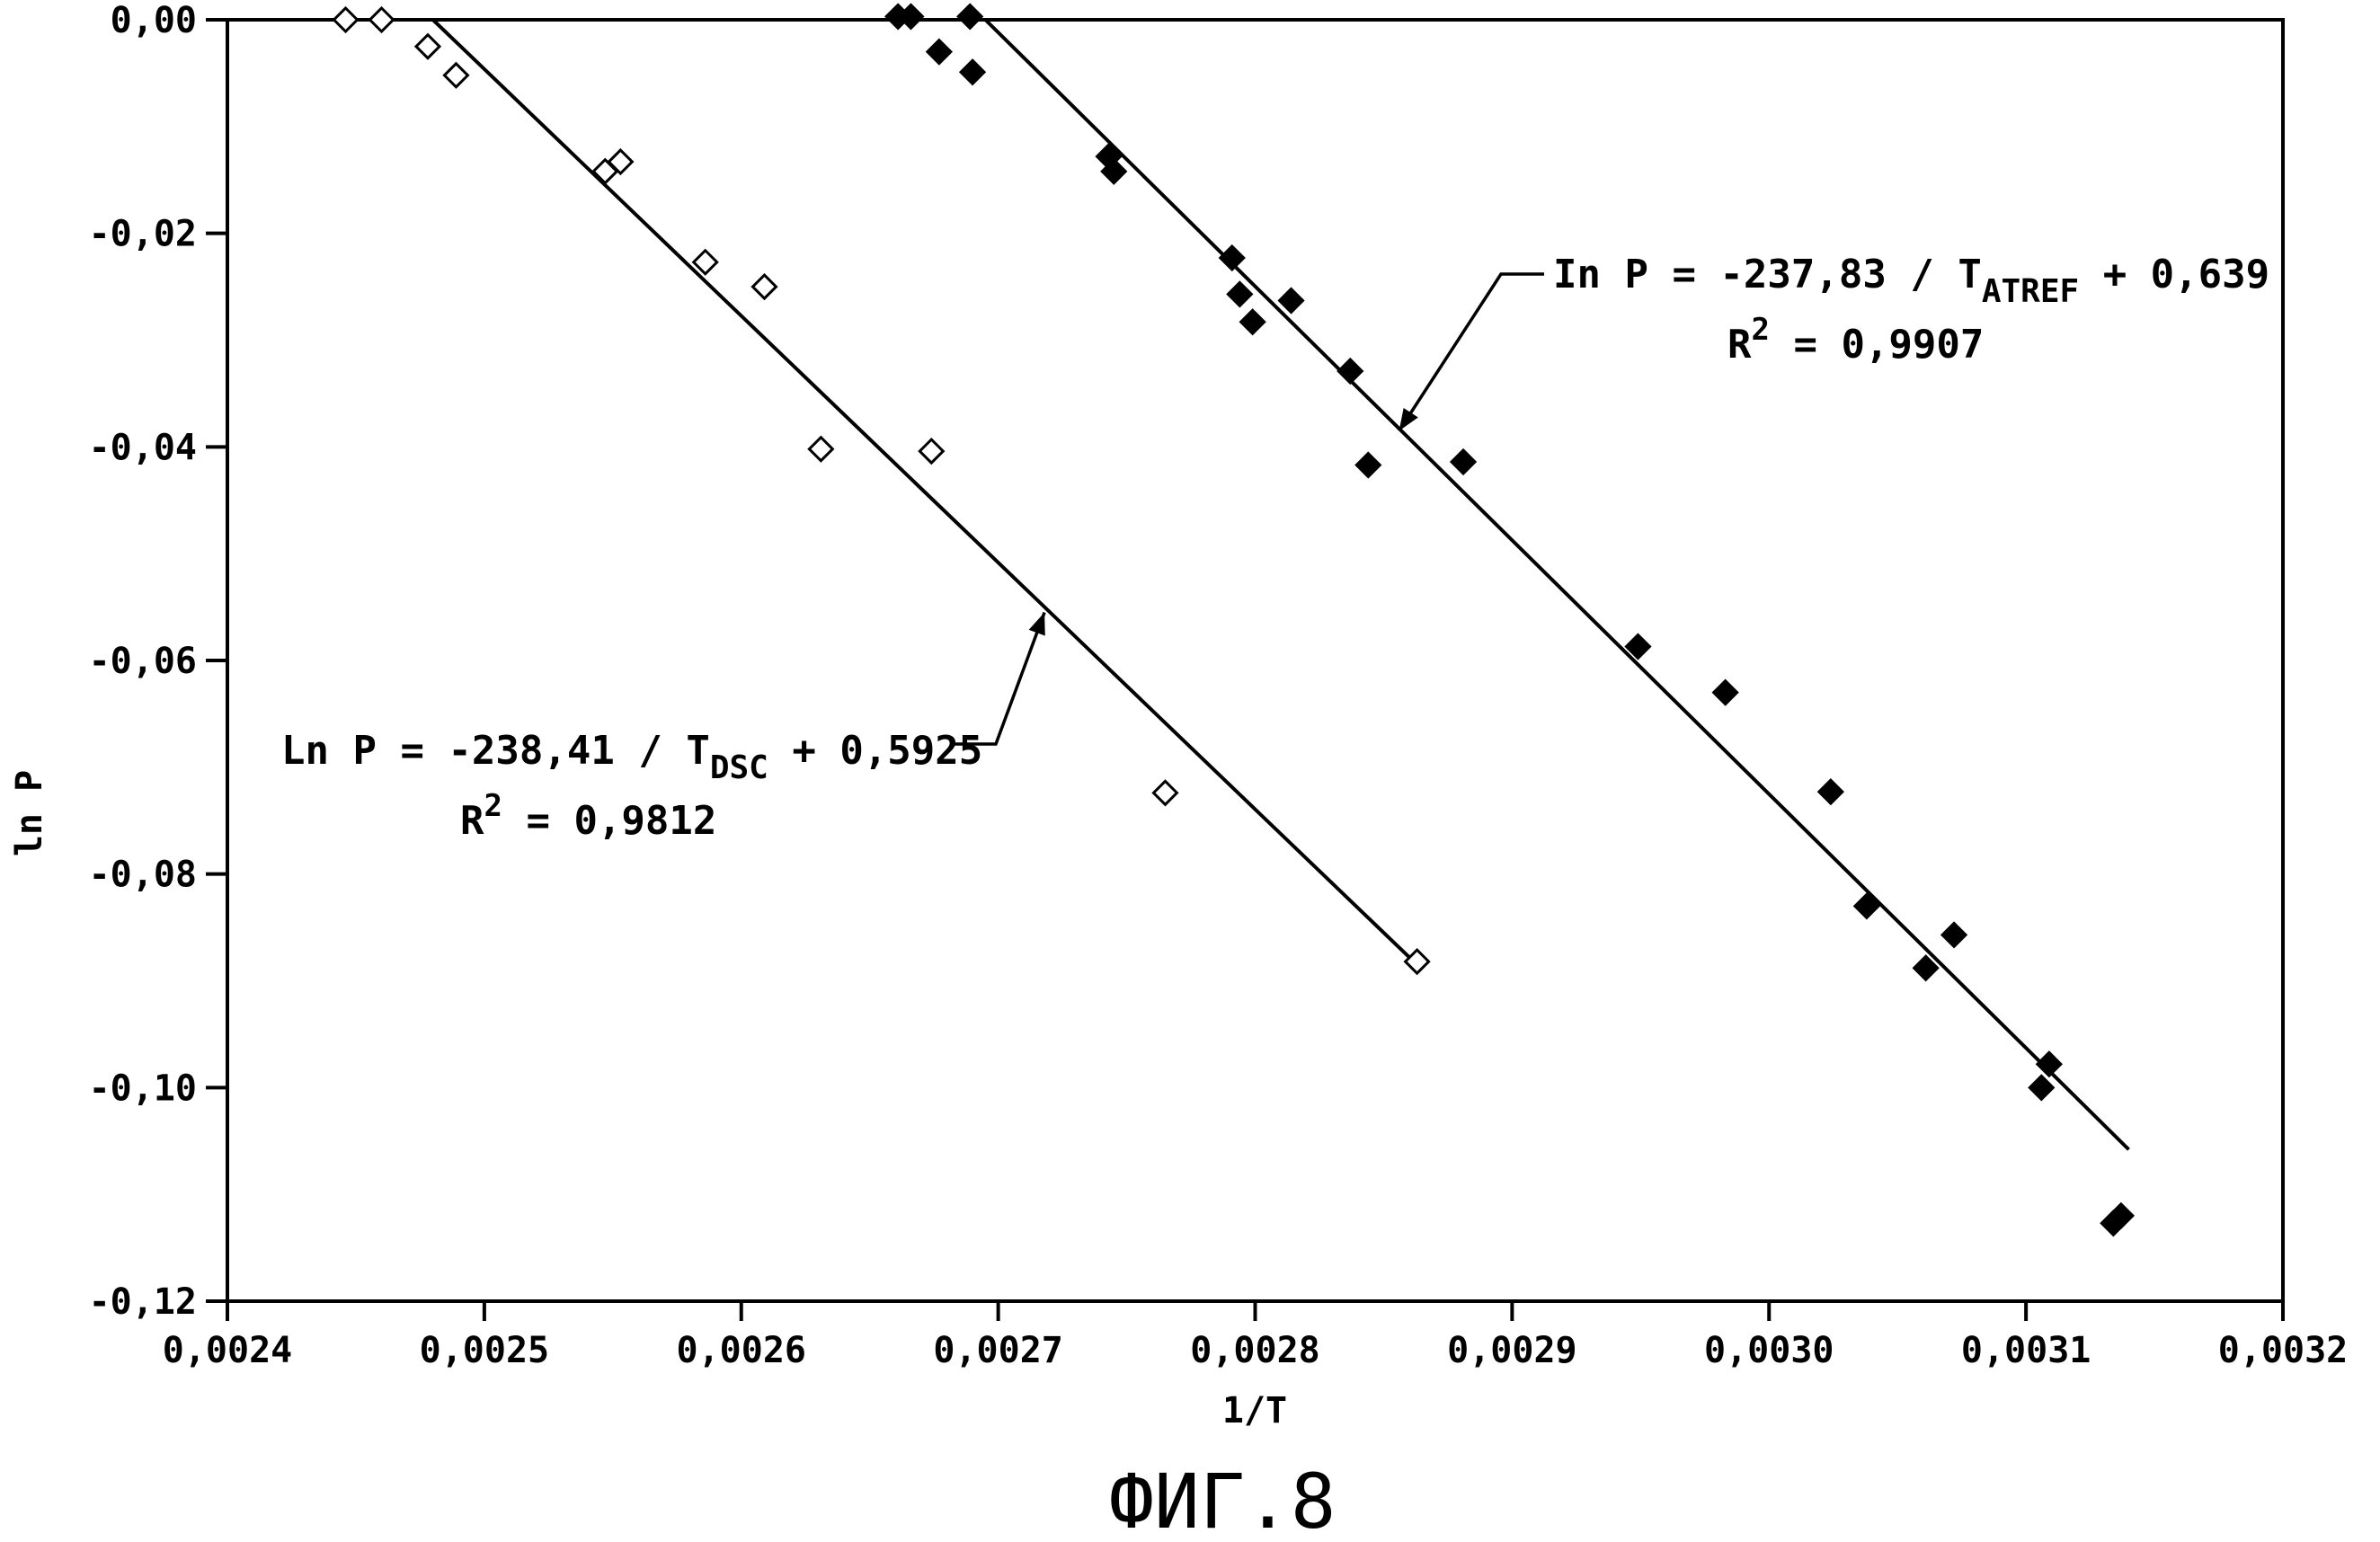 The image size is (2380, 1542). What do you see at coordinates (998, 679) in the screenshot?
I see `leader-line-dsc` at bounding box center [998, 679].